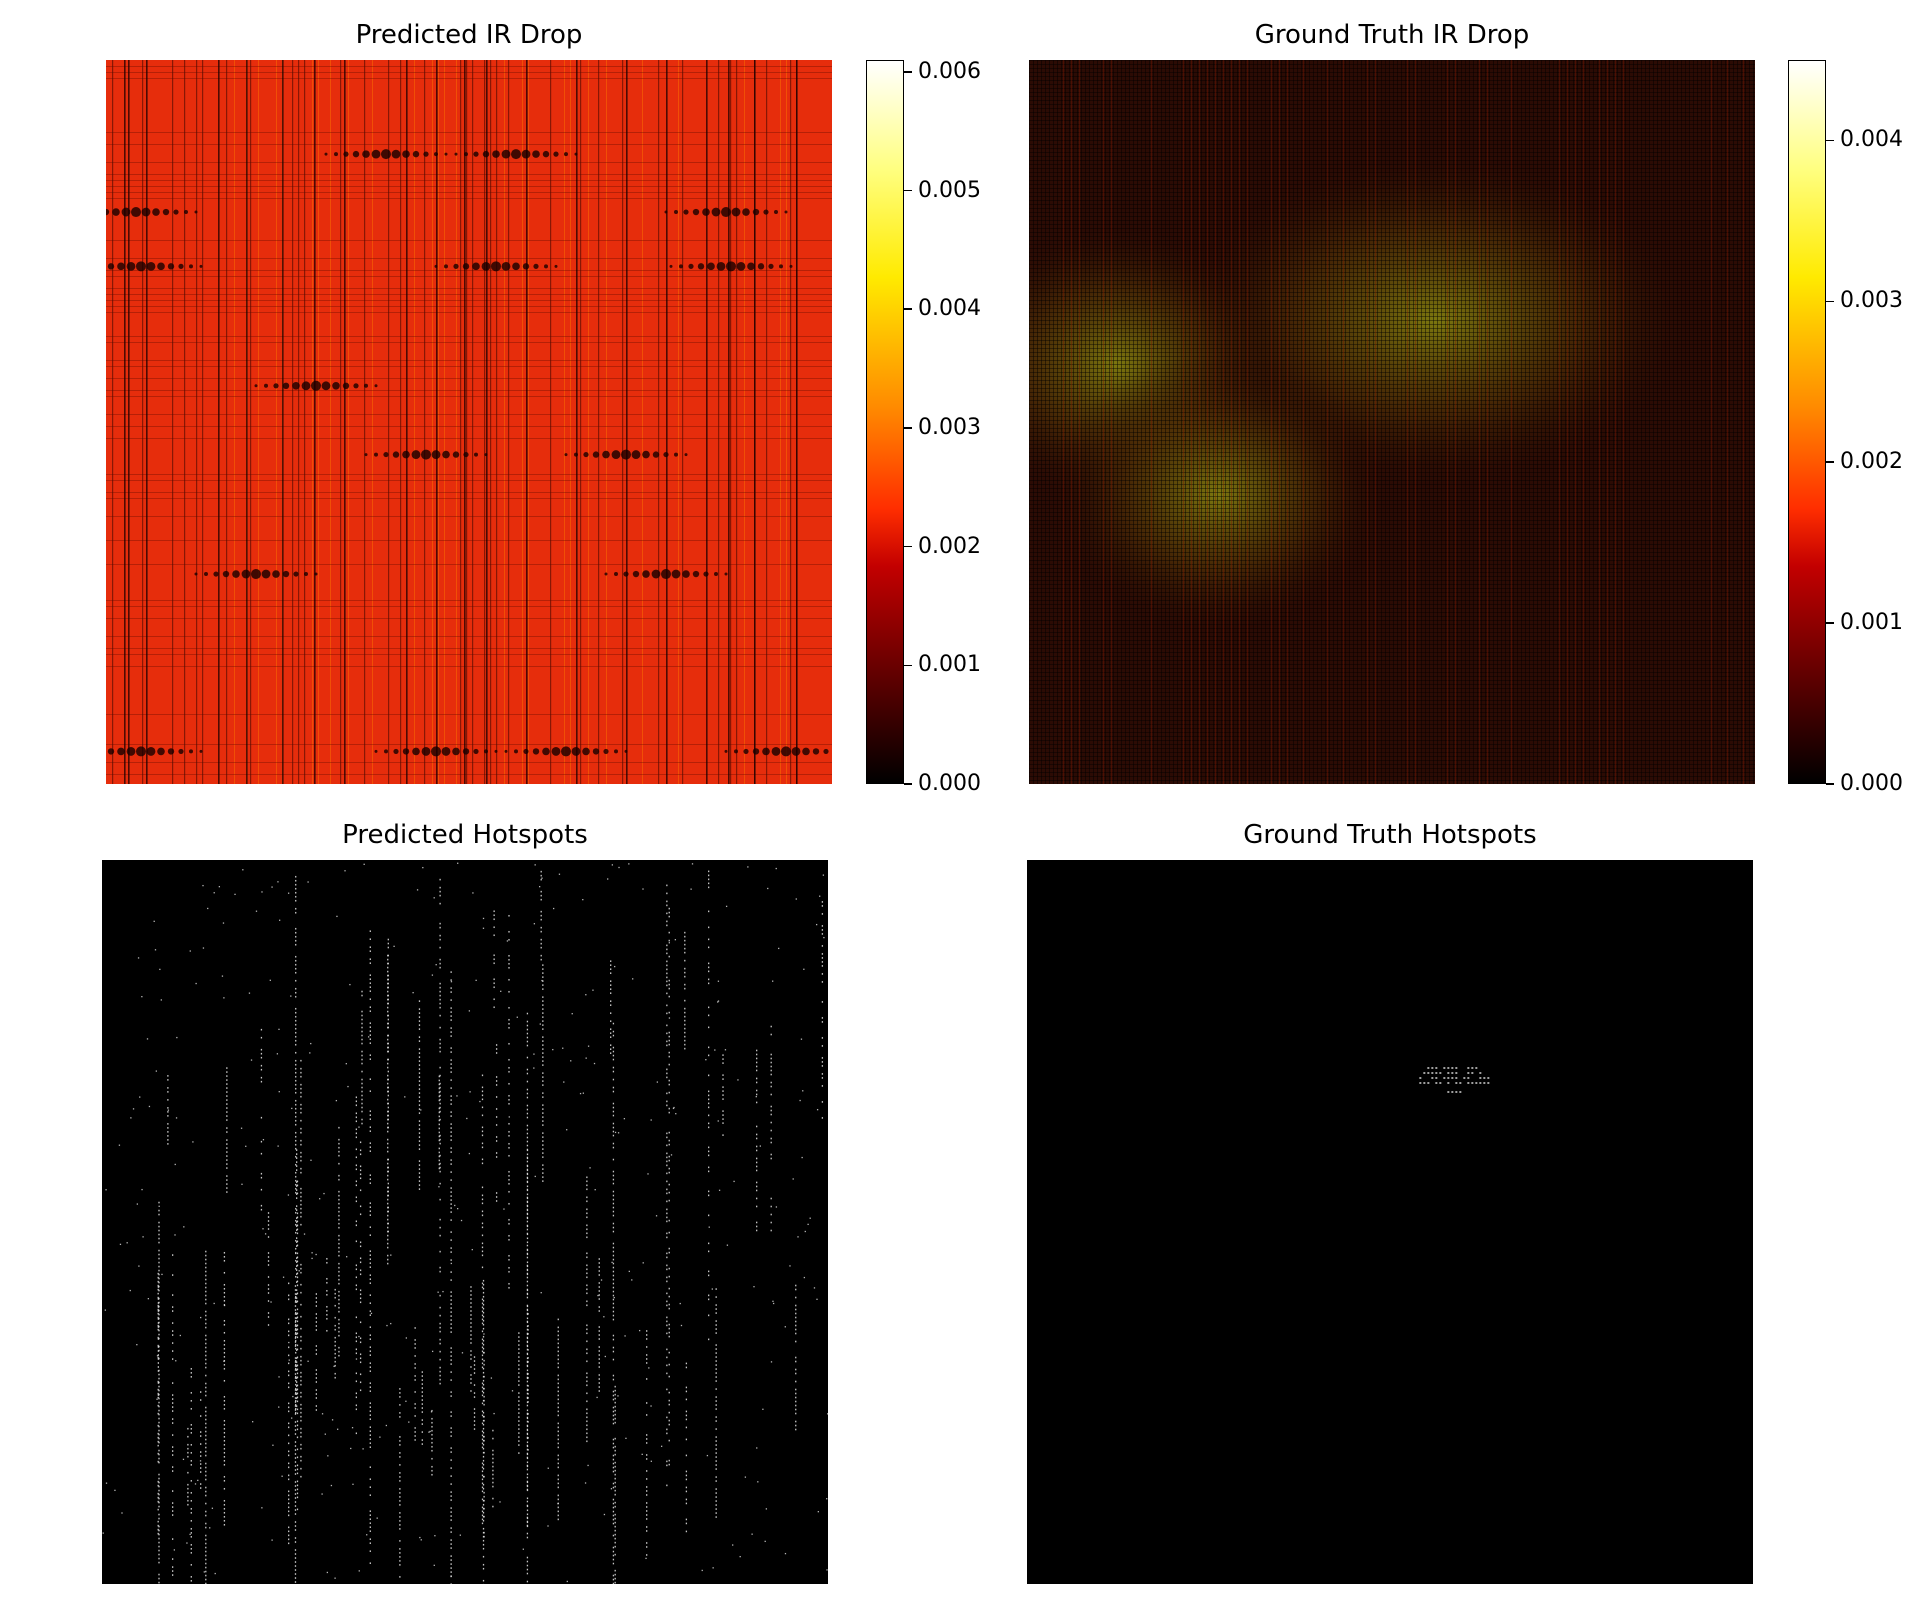  I want to click on ground-truth-ir-drop-title: Ground Truth IR Drop, so click(1392, 35).